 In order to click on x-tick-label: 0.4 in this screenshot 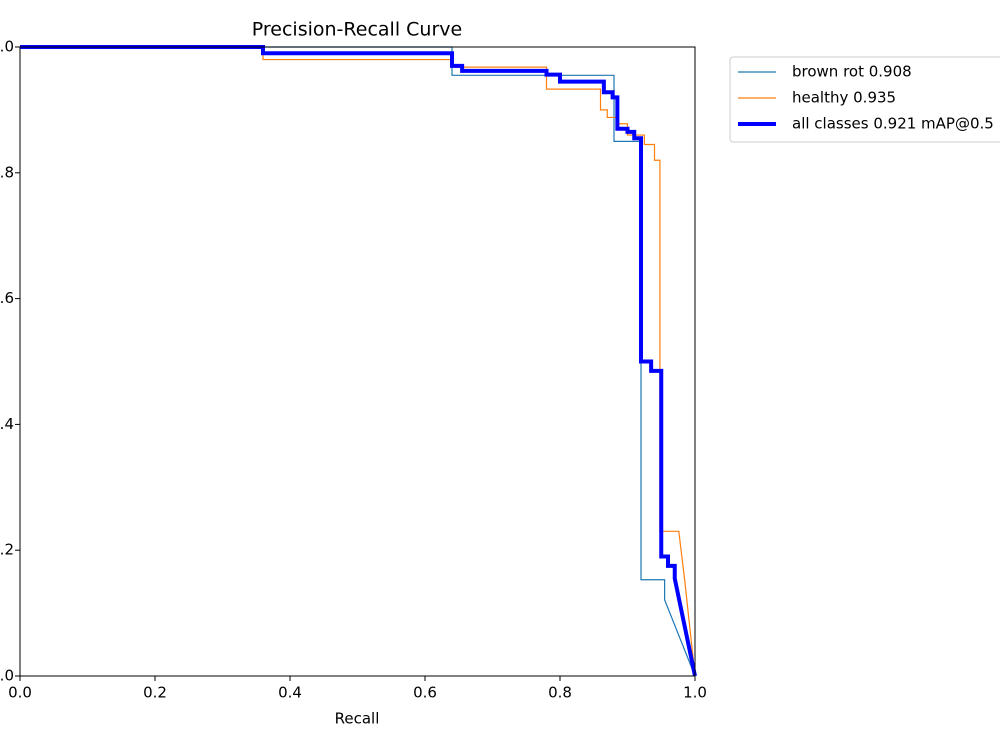, I will do `click(290, 693)`.